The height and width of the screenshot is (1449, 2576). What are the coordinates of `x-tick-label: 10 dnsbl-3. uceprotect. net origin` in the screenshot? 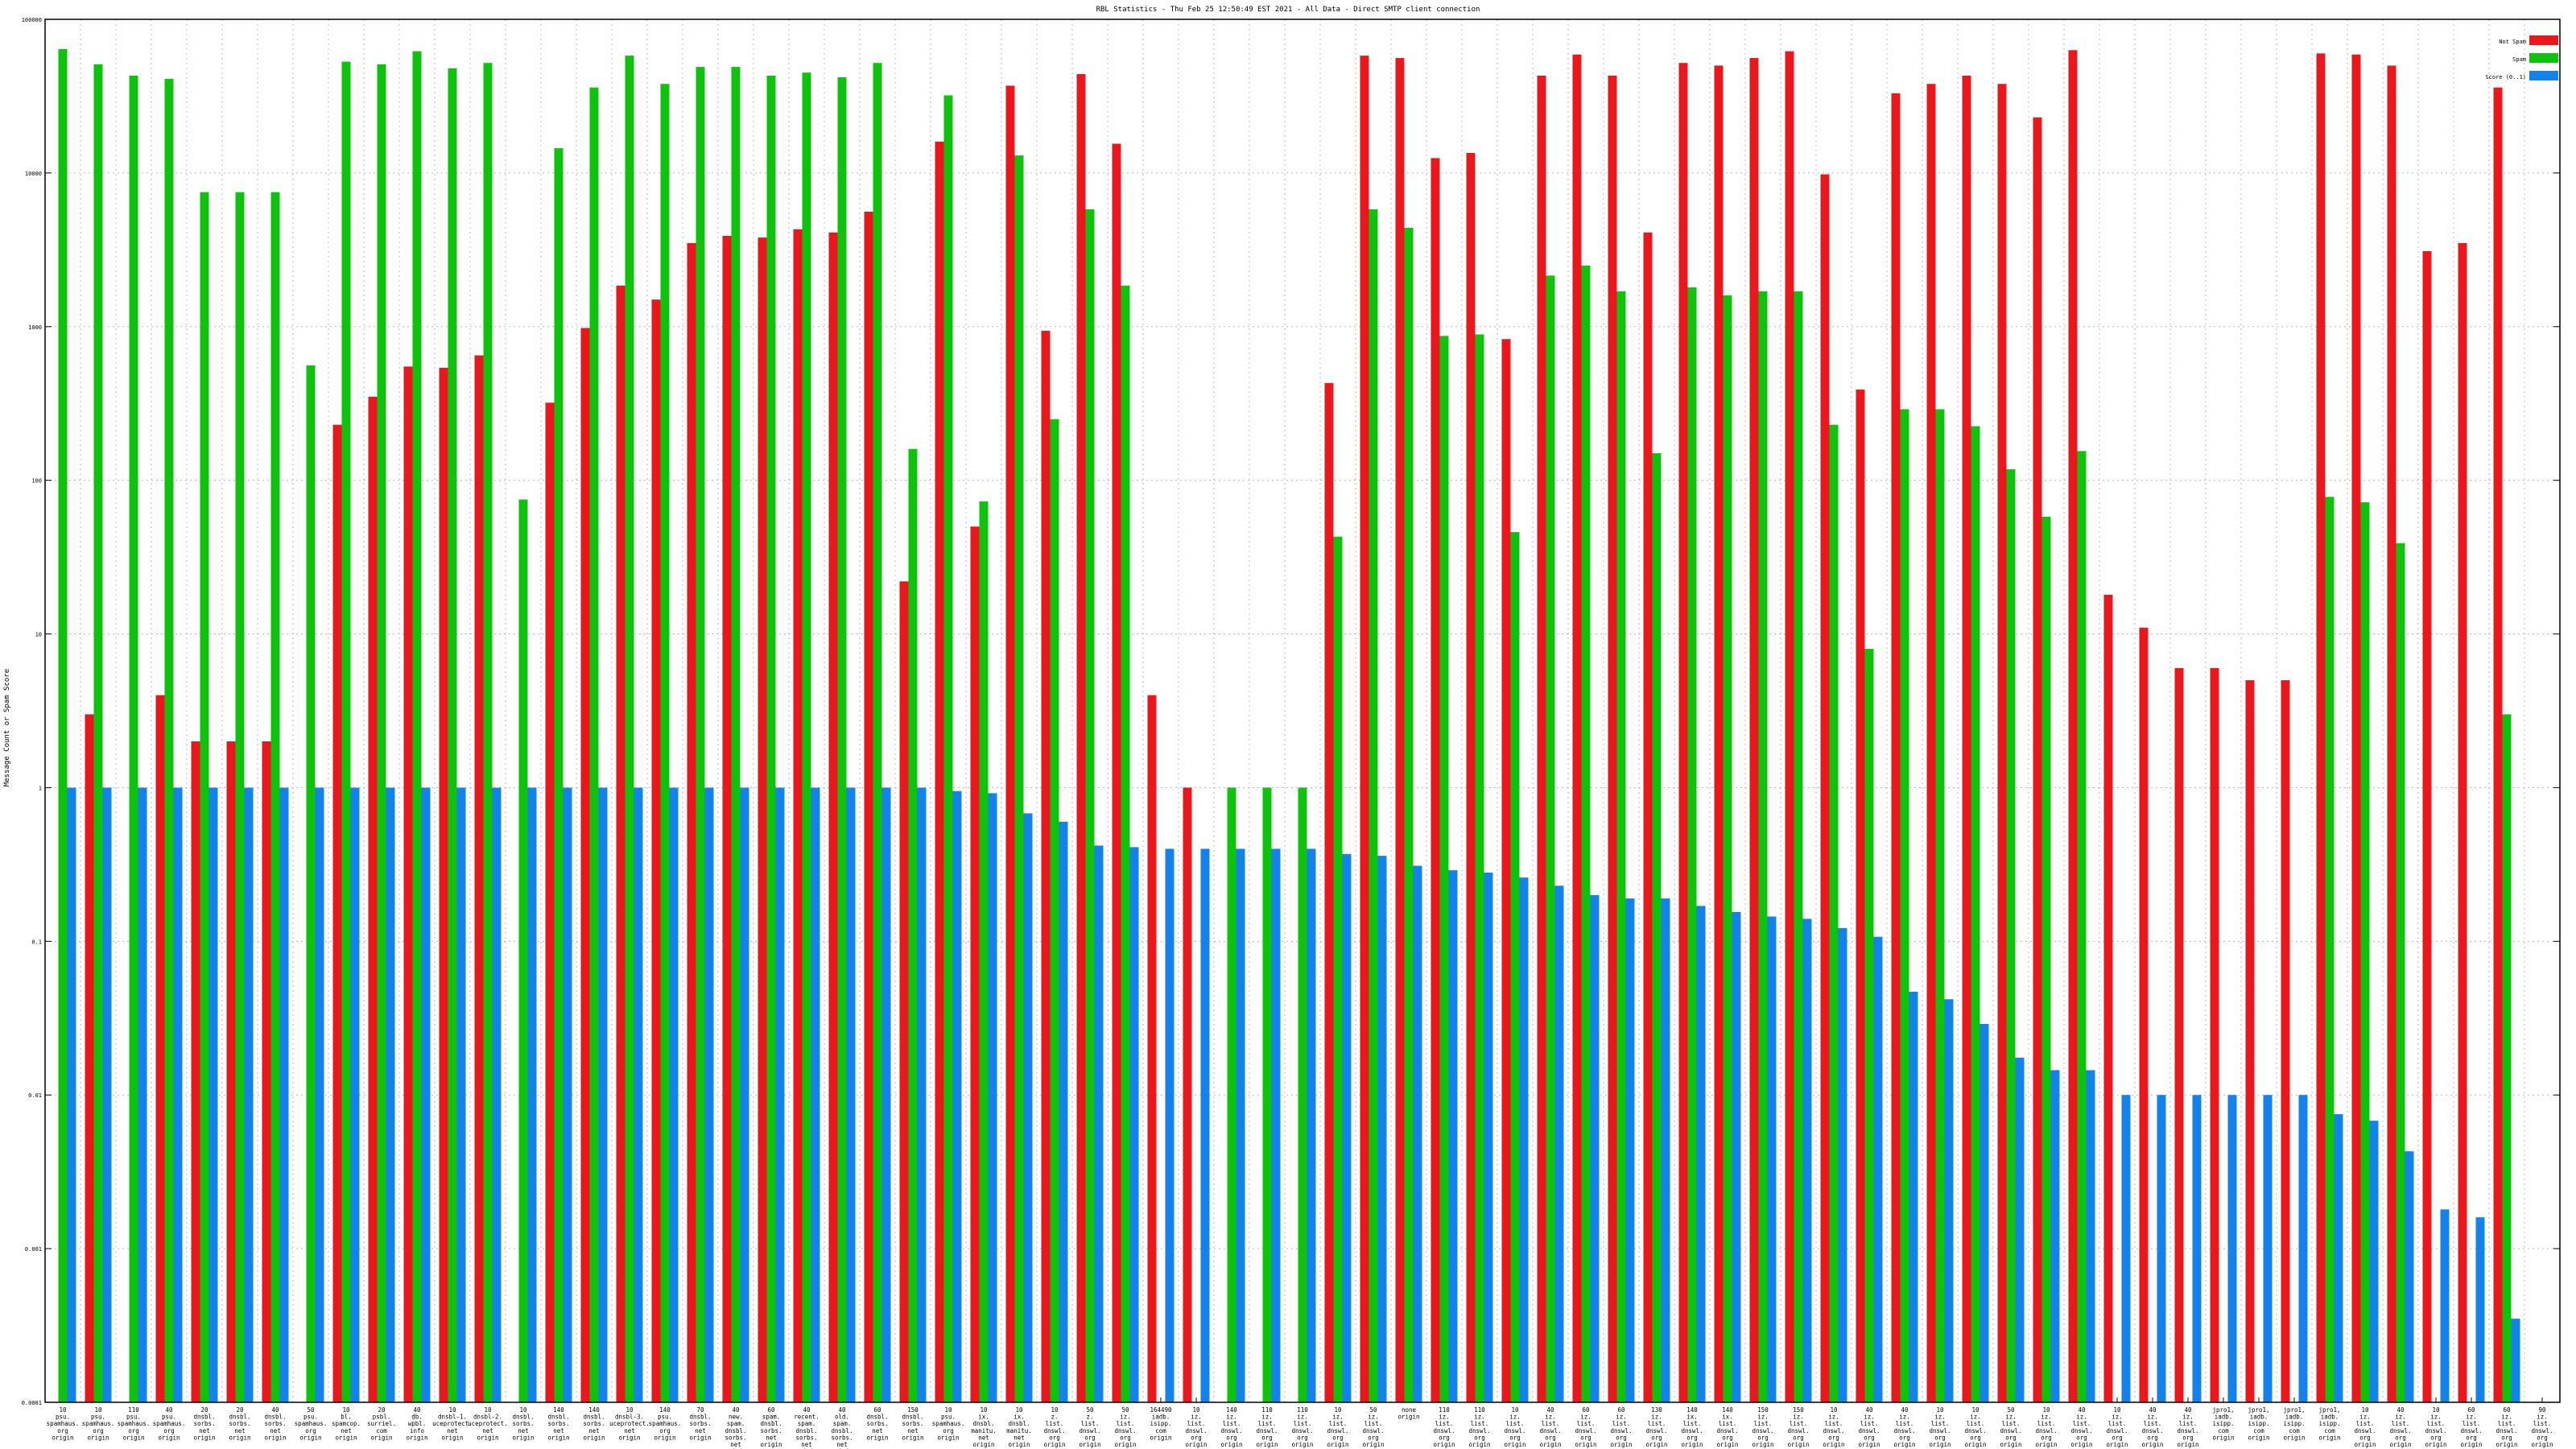 It's located at (629, 1423).